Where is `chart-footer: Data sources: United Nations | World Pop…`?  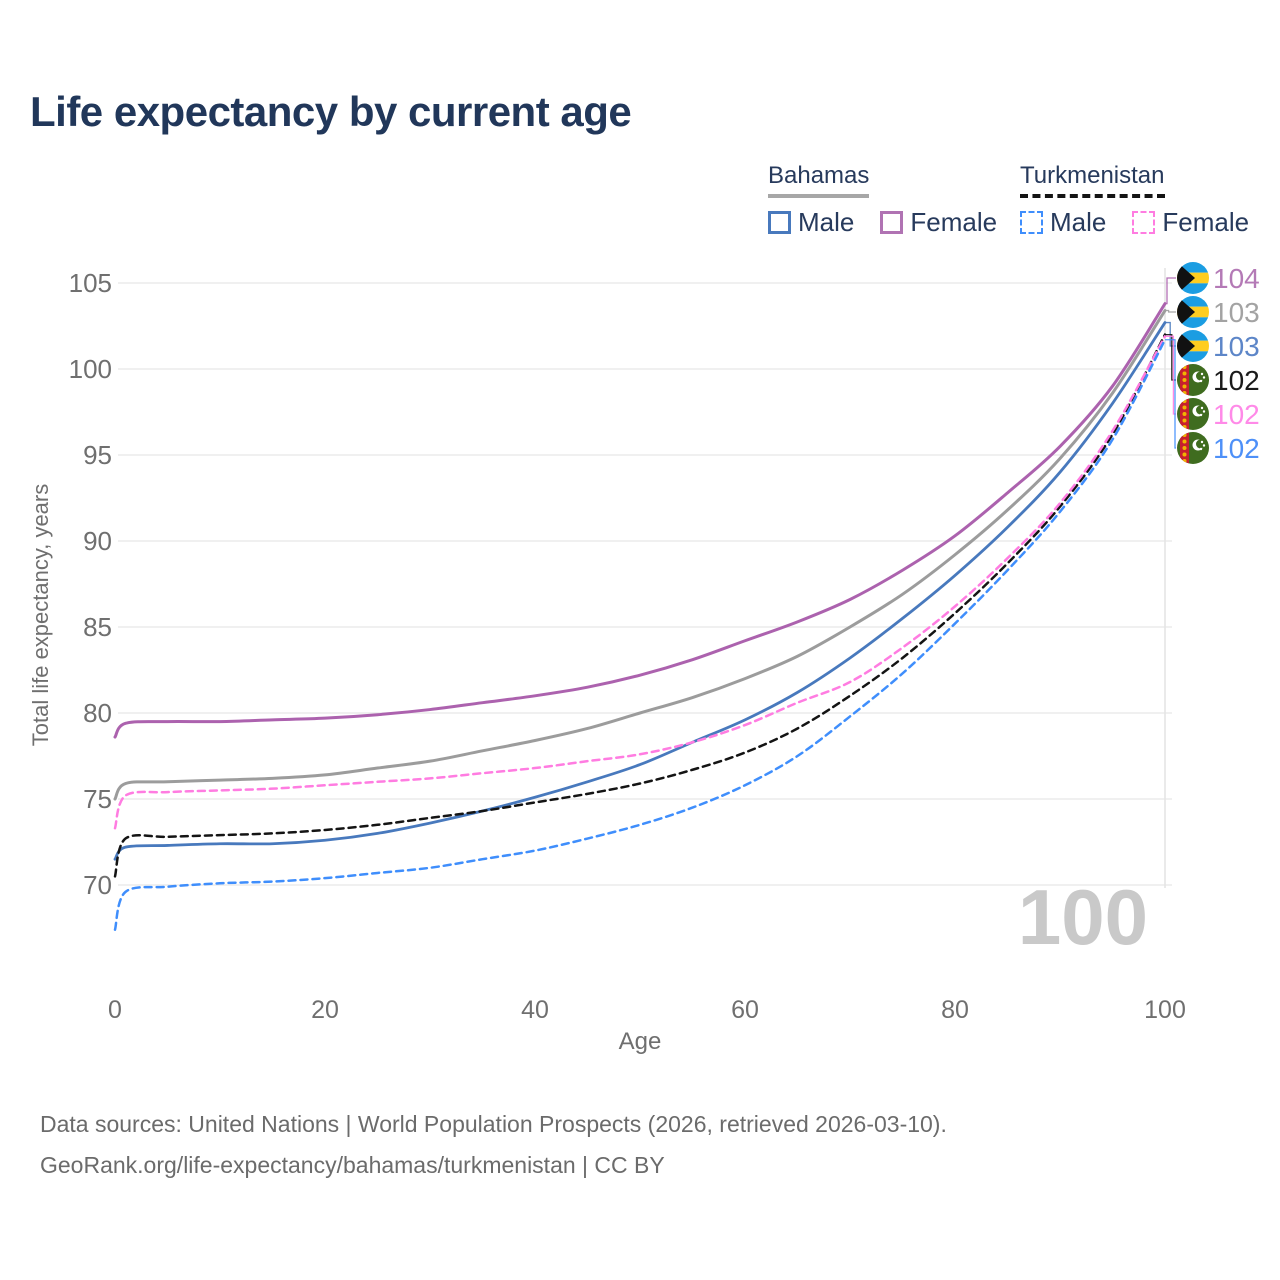
chart-footer: Data sources: United Nations | World Pop… is located at coordinates (493, 1145).